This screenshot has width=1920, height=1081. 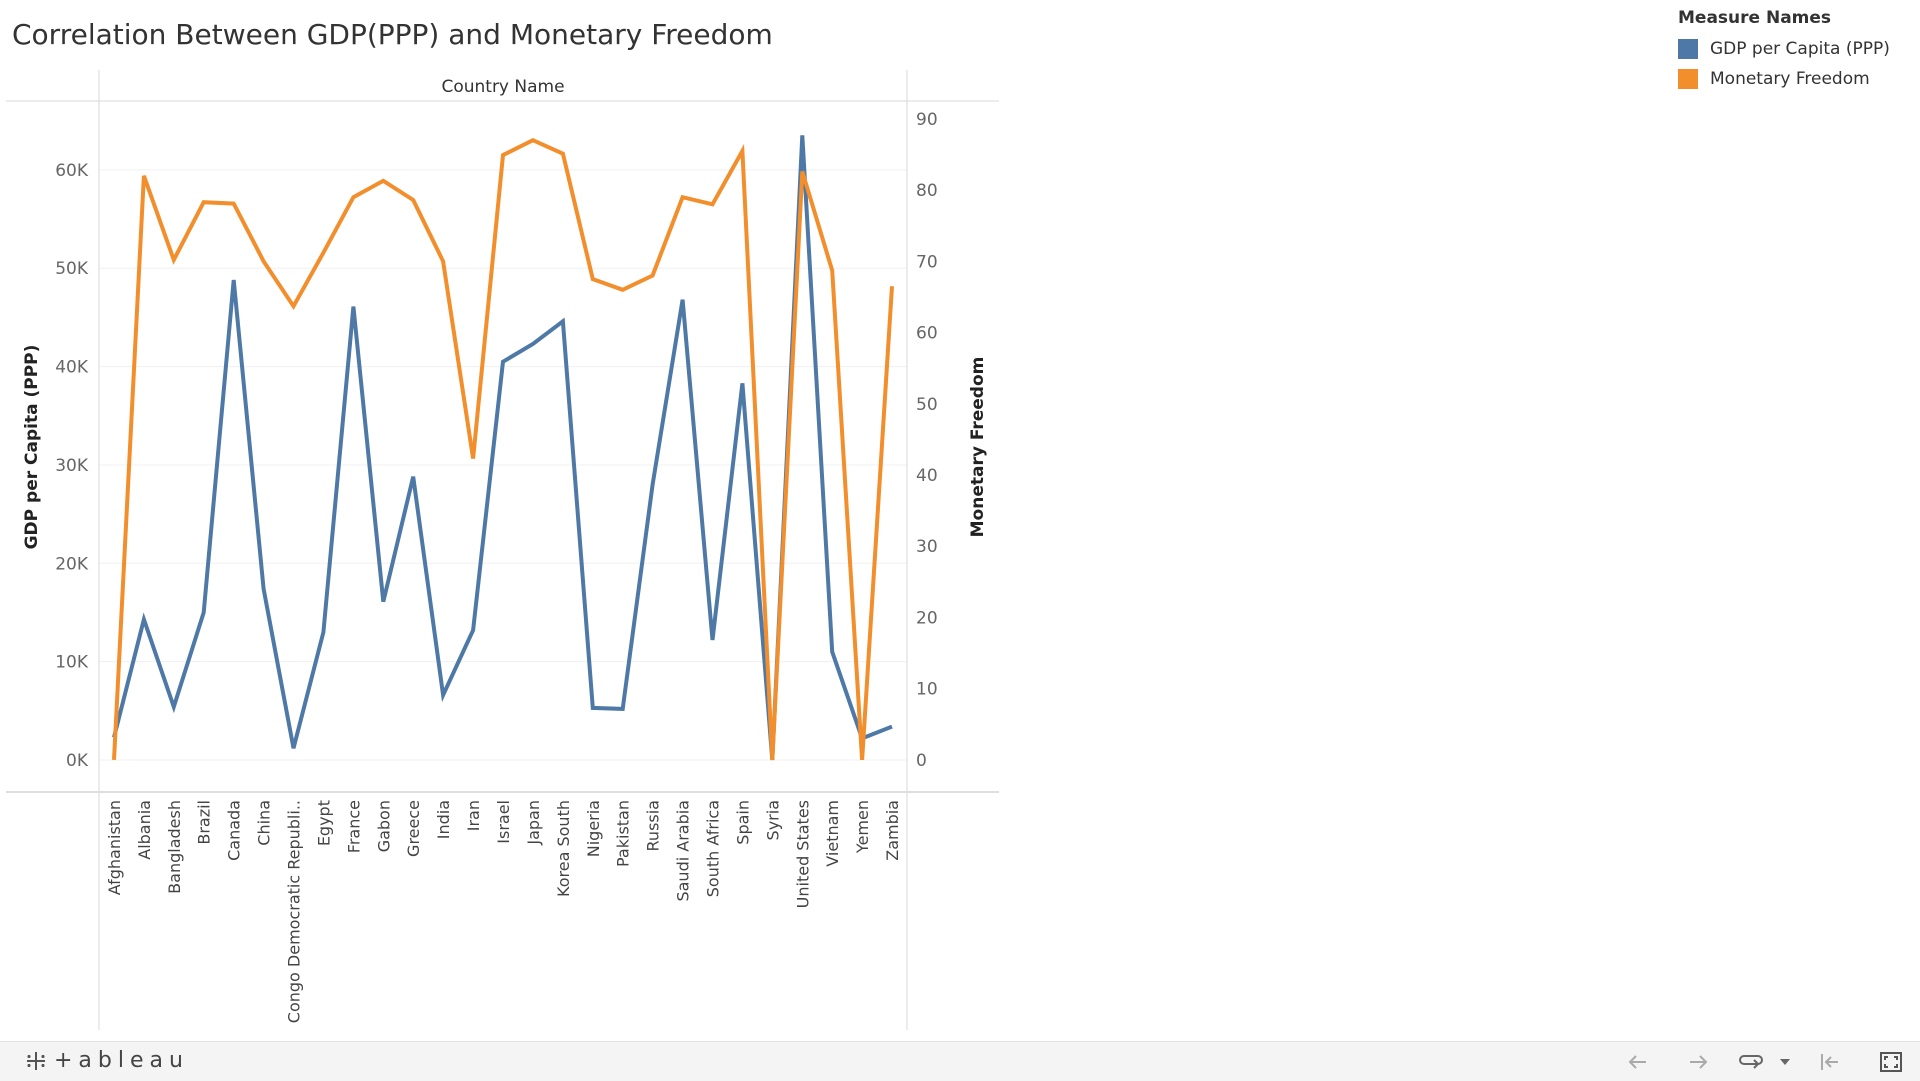 I want to click on right-tick-label: 40, so click(x=927, y=476).